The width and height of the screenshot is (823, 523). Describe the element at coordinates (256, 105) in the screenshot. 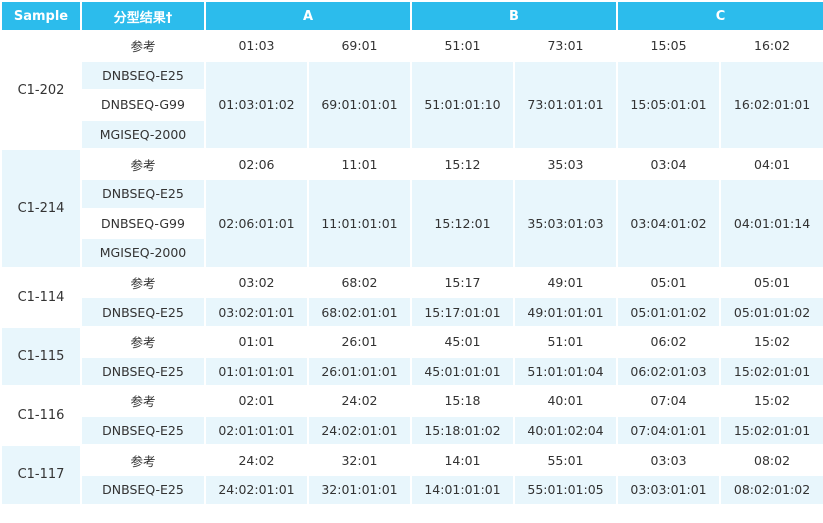

I see `typing-result-cell: 01:03:01:02` at that location.